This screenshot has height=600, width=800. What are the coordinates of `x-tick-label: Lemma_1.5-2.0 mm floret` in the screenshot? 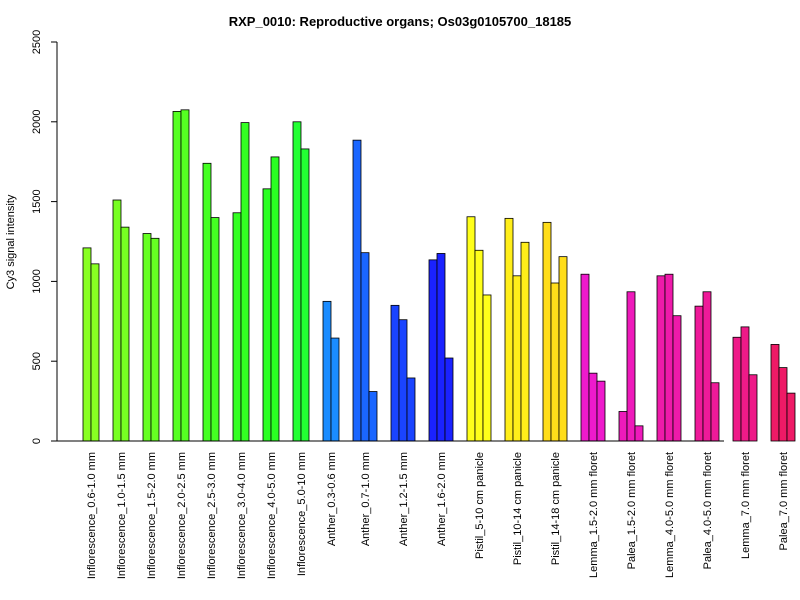 It's located at (594, 515).